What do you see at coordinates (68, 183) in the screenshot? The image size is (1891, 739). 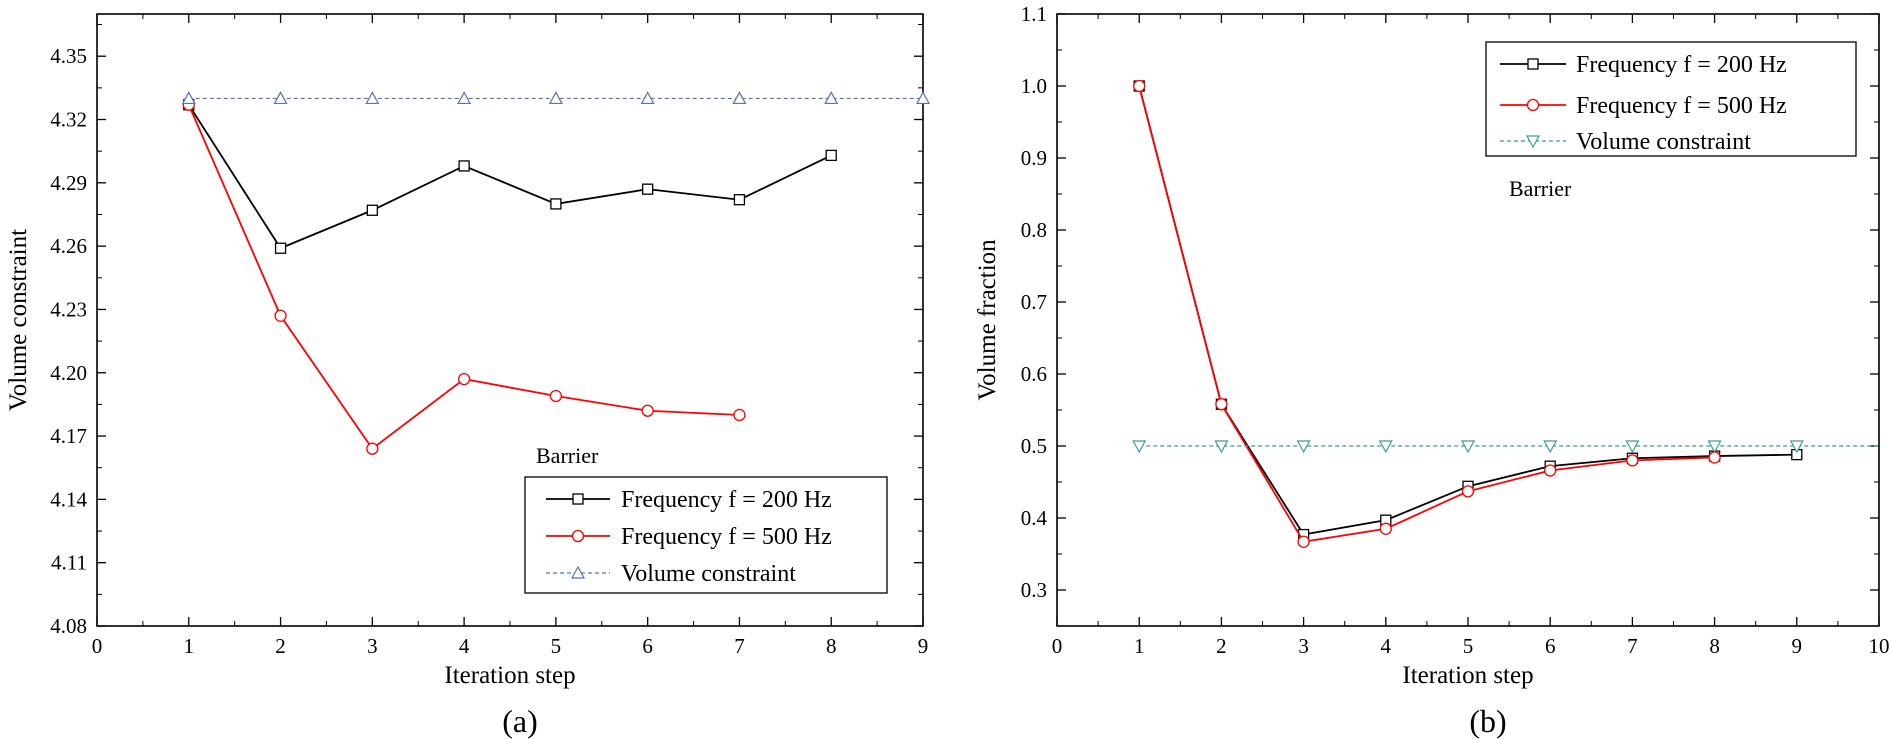 I see `y-tick-label: 4.29` at bounding box center [68, 183].